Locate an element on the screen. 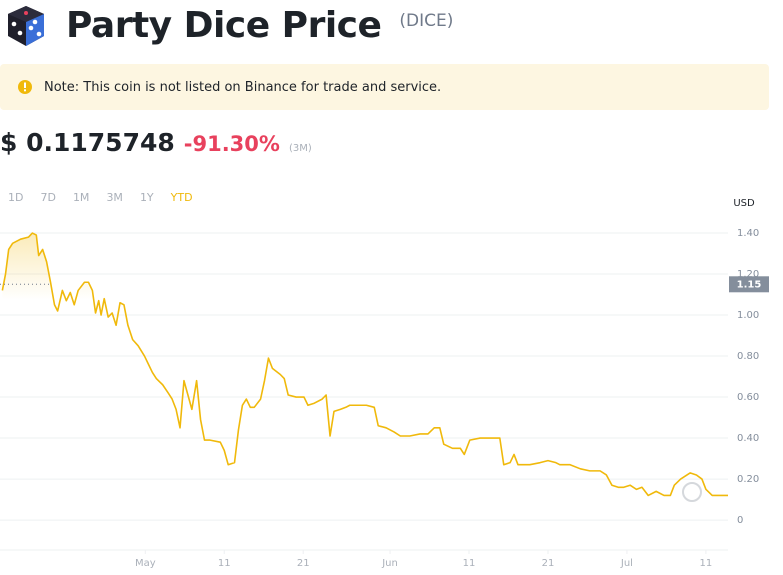 Image resolution: width=783 pixels, height=575 pixels. range-tab: 7D is located at coordinates (48, 197).